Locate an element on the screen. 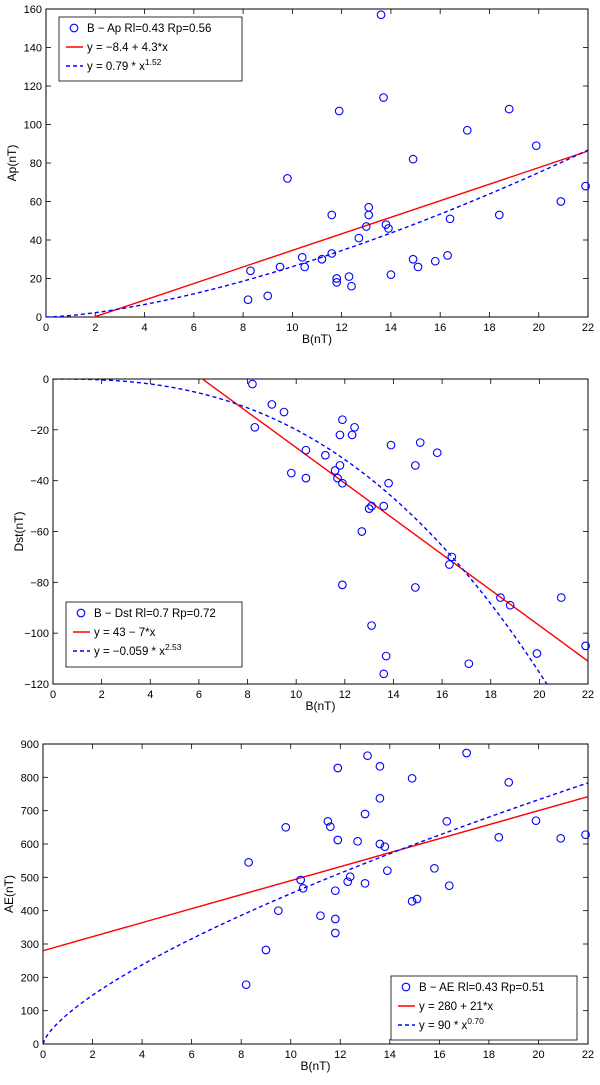 The width and height of the screenshot is (600, 1085). data-points is located at coordinates (415, 869).